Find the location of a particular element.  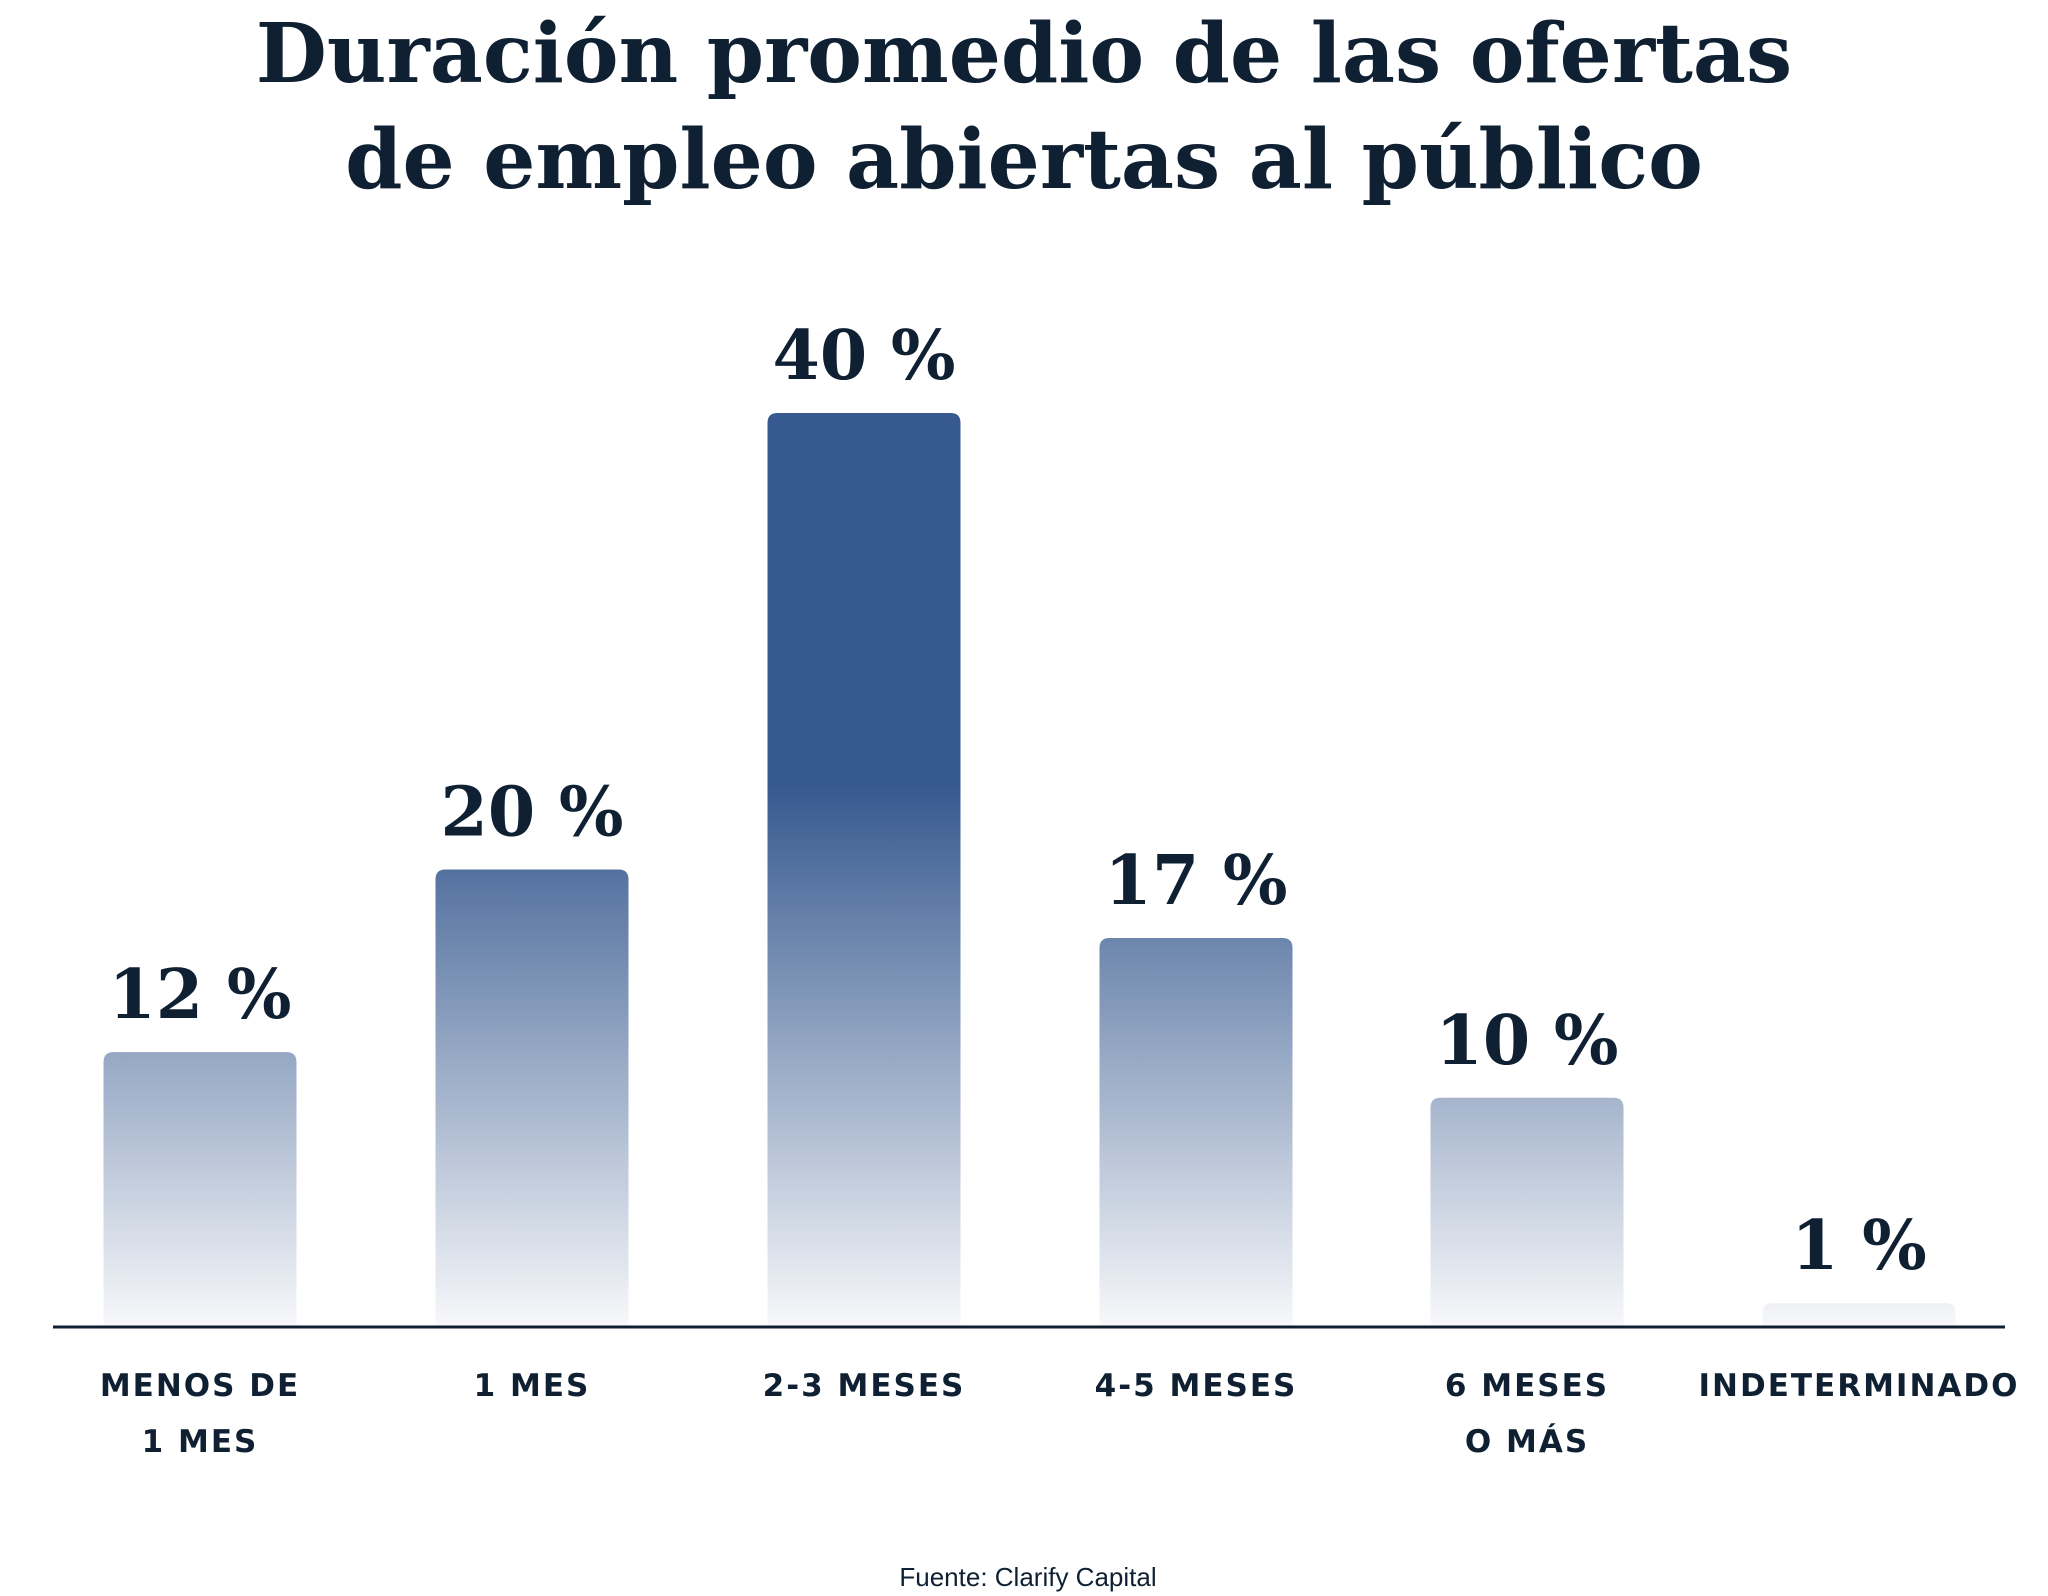

chart-title-line-1: Duración promedio de las ofertas is located at coordinates (1024, 54).